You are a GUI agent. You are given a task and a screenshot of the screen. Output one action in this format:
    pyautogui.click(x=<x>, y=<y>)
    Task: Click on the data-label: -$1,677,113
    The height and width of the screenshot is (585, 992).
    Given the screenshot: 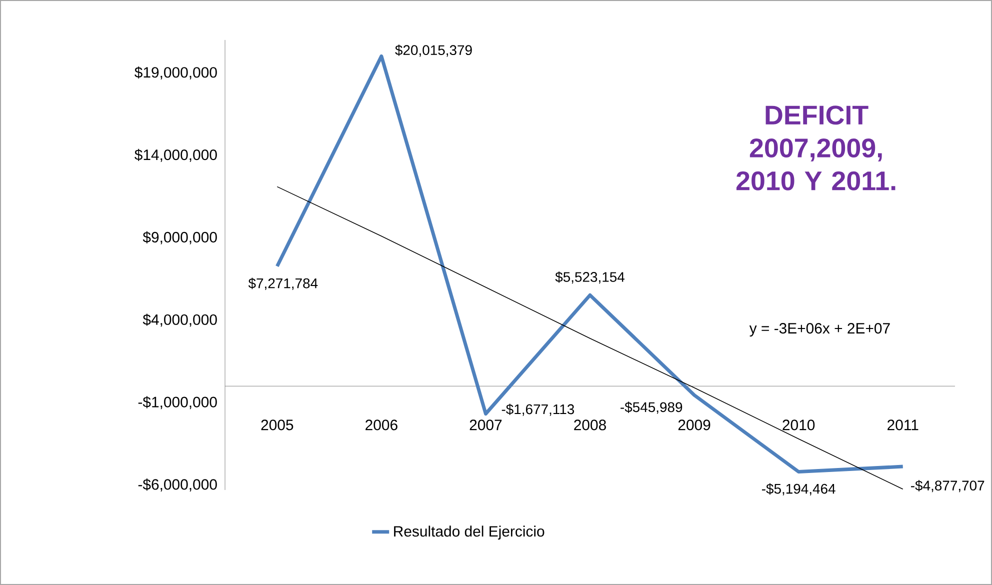 What is the action you would take?
    pyautogui.click(x=538, y=410)
    